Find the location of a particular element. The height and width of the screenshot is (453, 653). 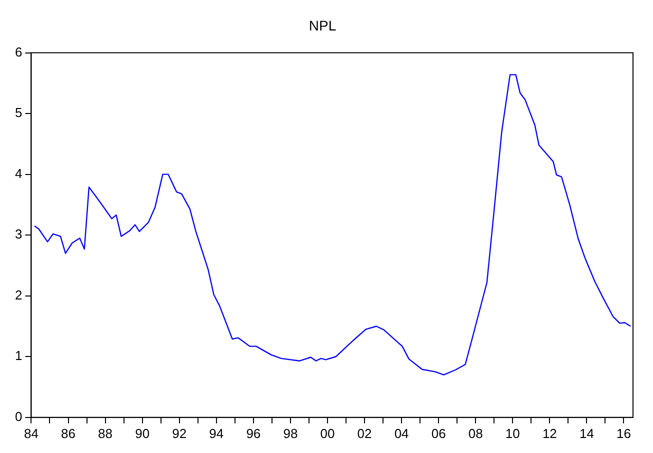

x-tick-label: 88 is located at coordinates (105, 433).